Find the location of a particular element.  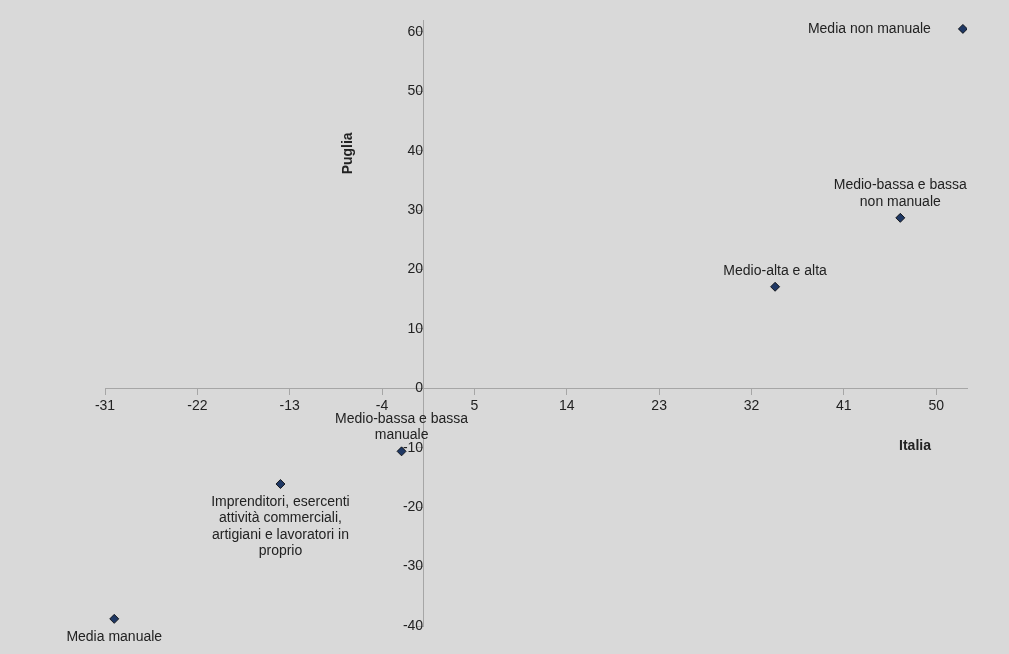

y-tick-label: 40 is located at coordinates (415, 149).